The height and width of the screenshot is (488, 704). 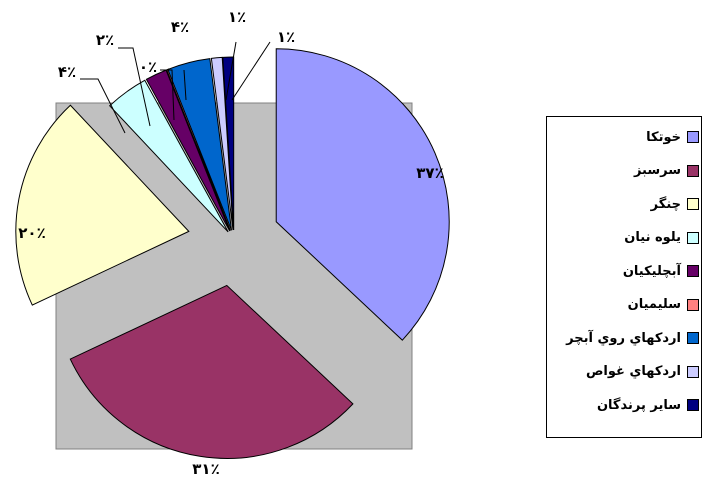 What do you see at coordinates (654, 304) in the screenshot?
I see `legend-label: سلیمیان` at bounding box center [654, 304].